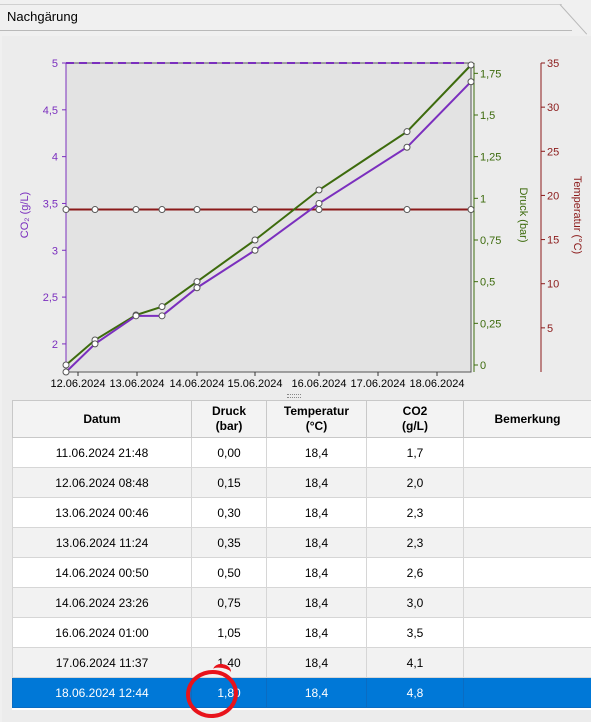  What do you see at coordinates (487, 283) in the screenshot?
I see `druck-tick-label: 0,5` at bounding box center [487, 283].